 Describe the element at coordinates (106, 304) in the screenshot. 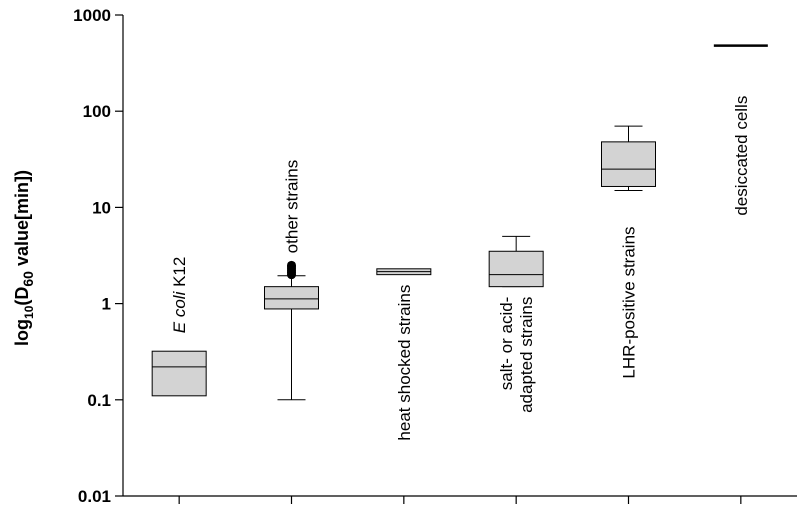

I see `y-tick-label: 1` at that location.